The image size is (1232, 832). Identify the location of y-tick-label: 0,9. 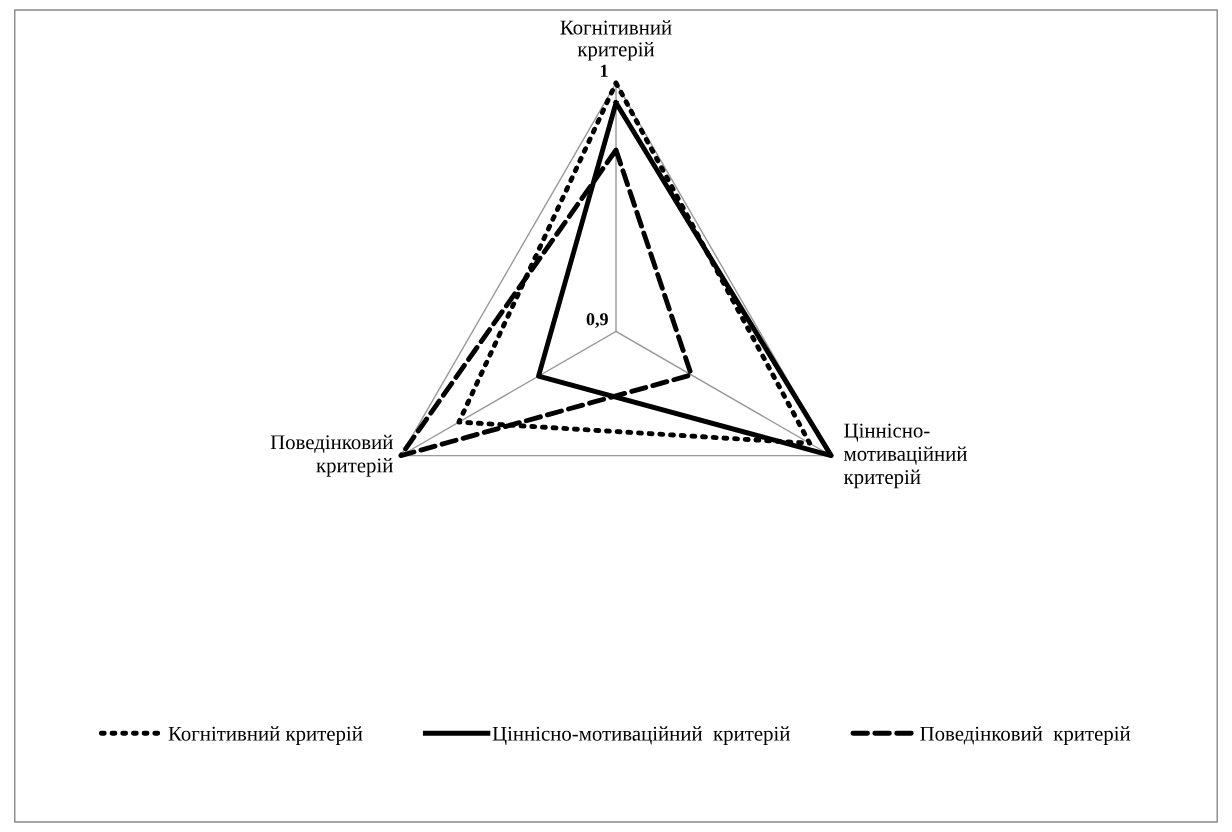
(597, 320).